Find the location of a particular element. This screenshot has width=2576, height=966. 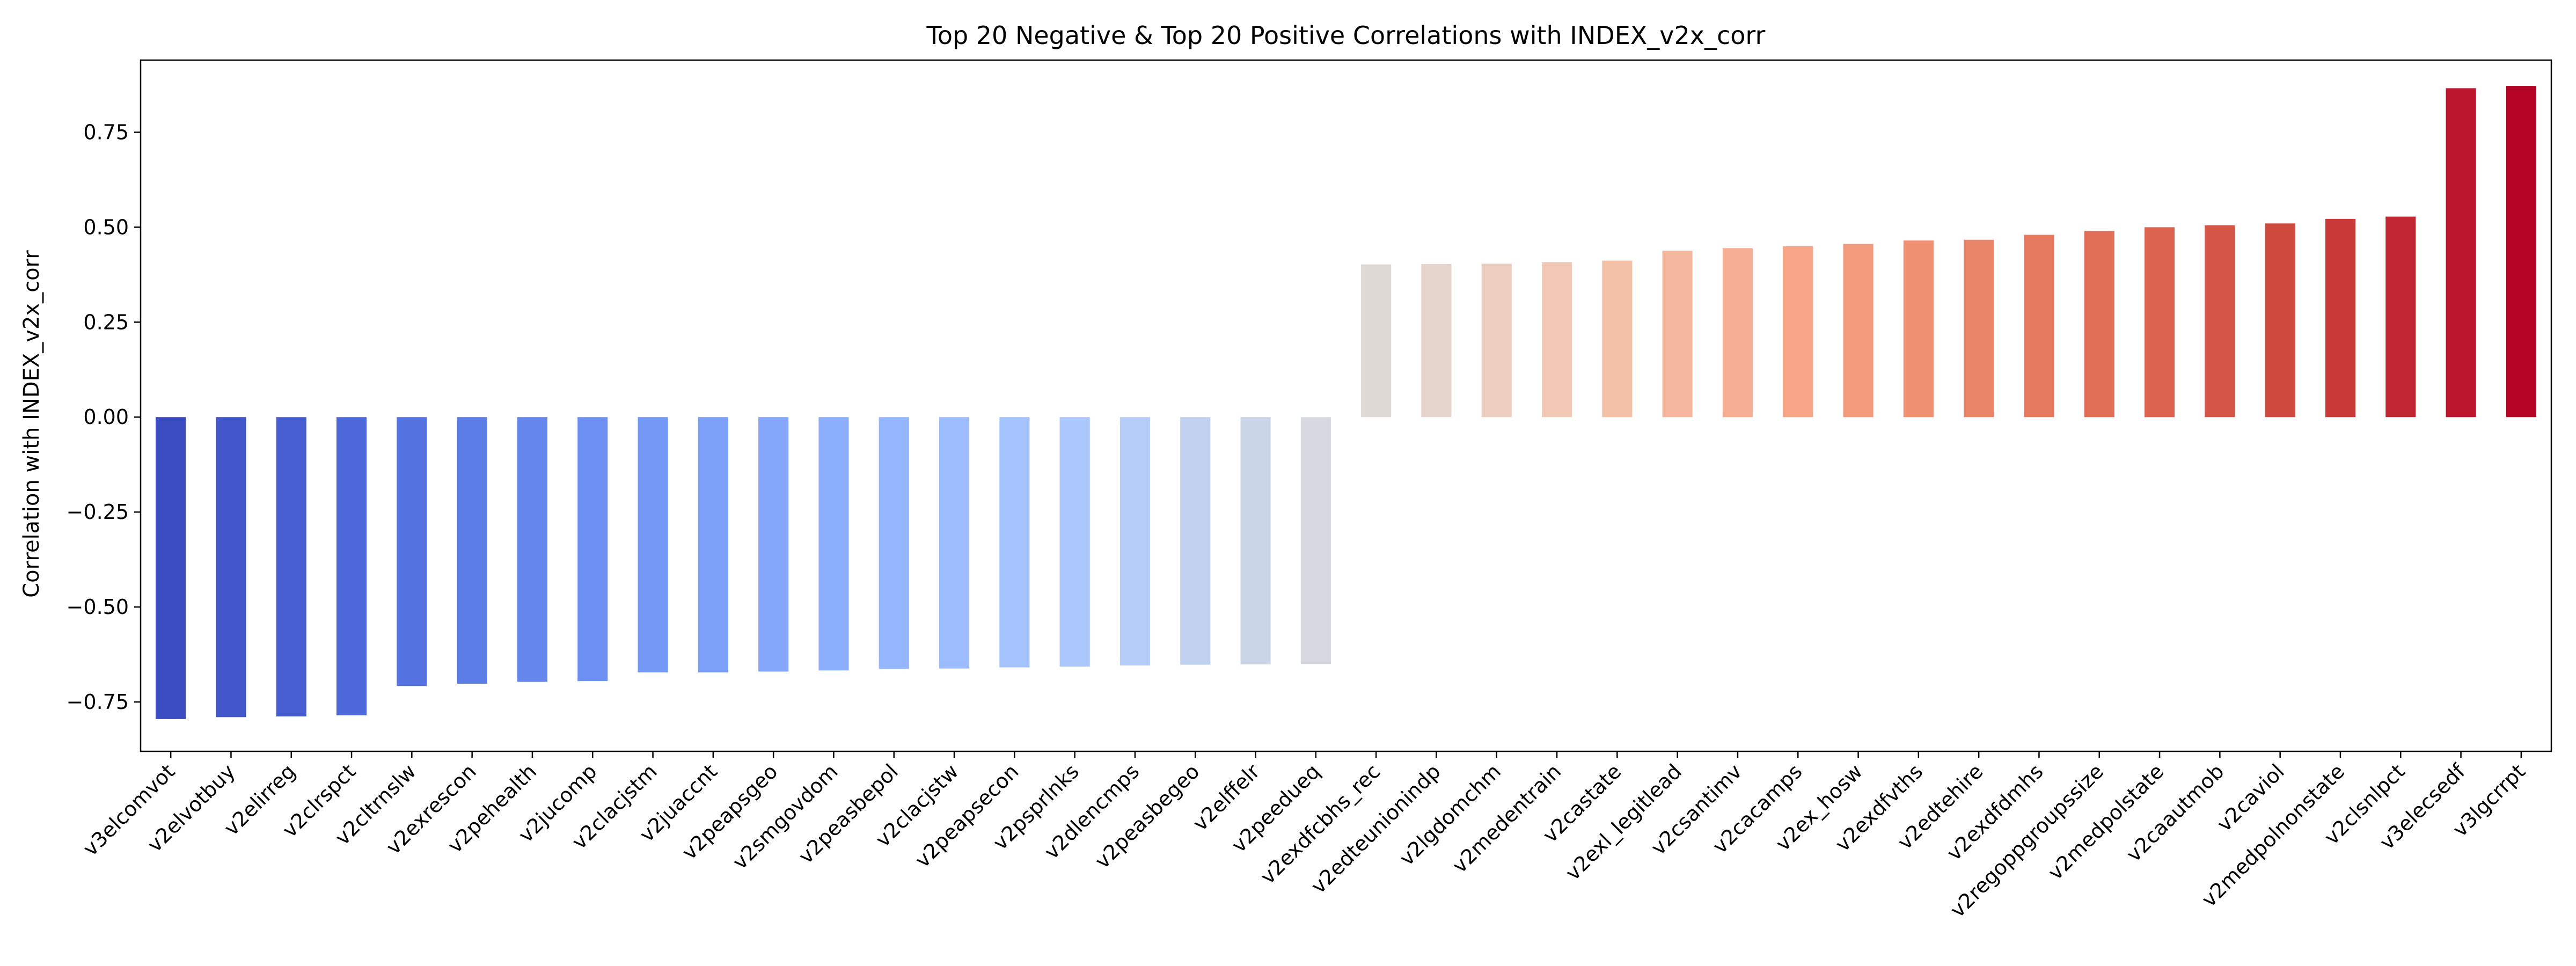

bar-v2peasbegeo is located at coordinates (1195, 541).